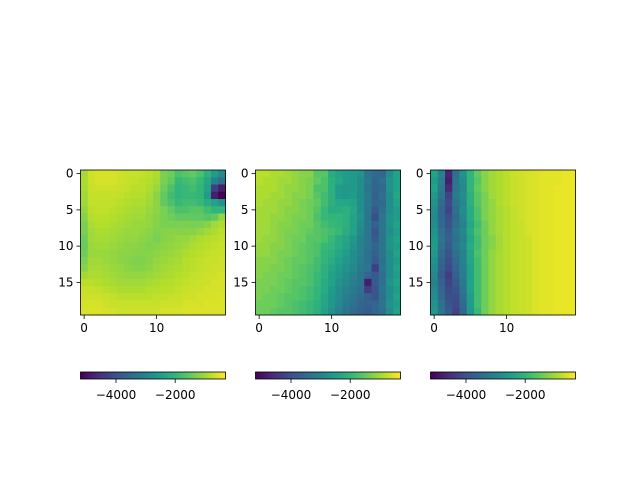 This screenshot has height=480, width=640. Describe the element at coordinates (84, 328) in the screenshot. I see `x-tick-label: 0` at that location.